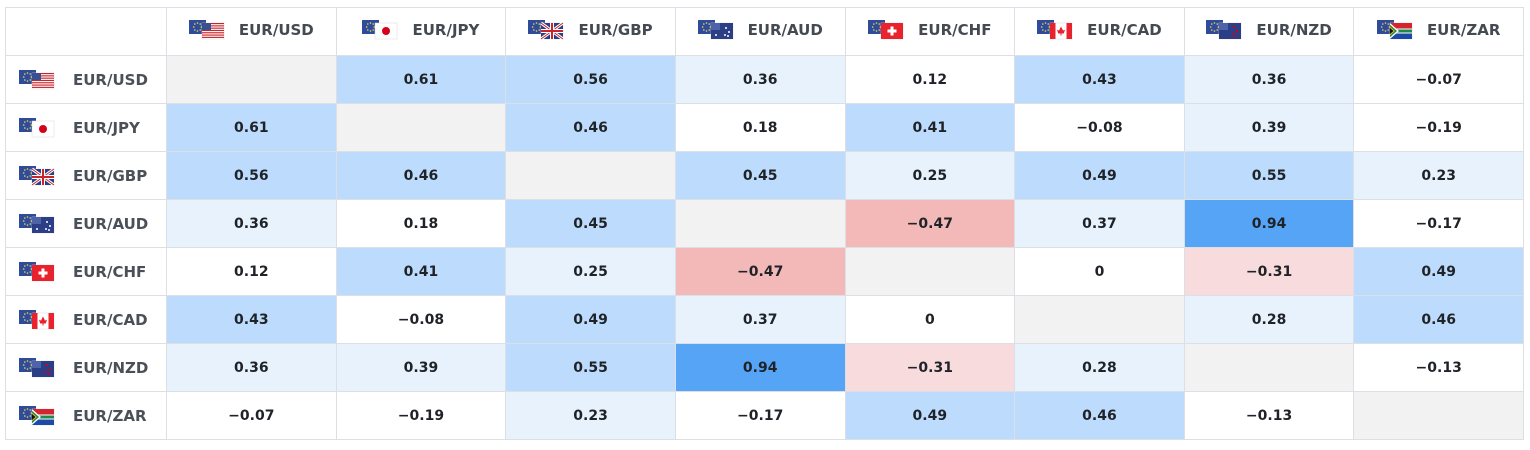 This screenshot has height=450, width=1530. I want to click on column-header-label: EUR/USD, so click(276, 29).